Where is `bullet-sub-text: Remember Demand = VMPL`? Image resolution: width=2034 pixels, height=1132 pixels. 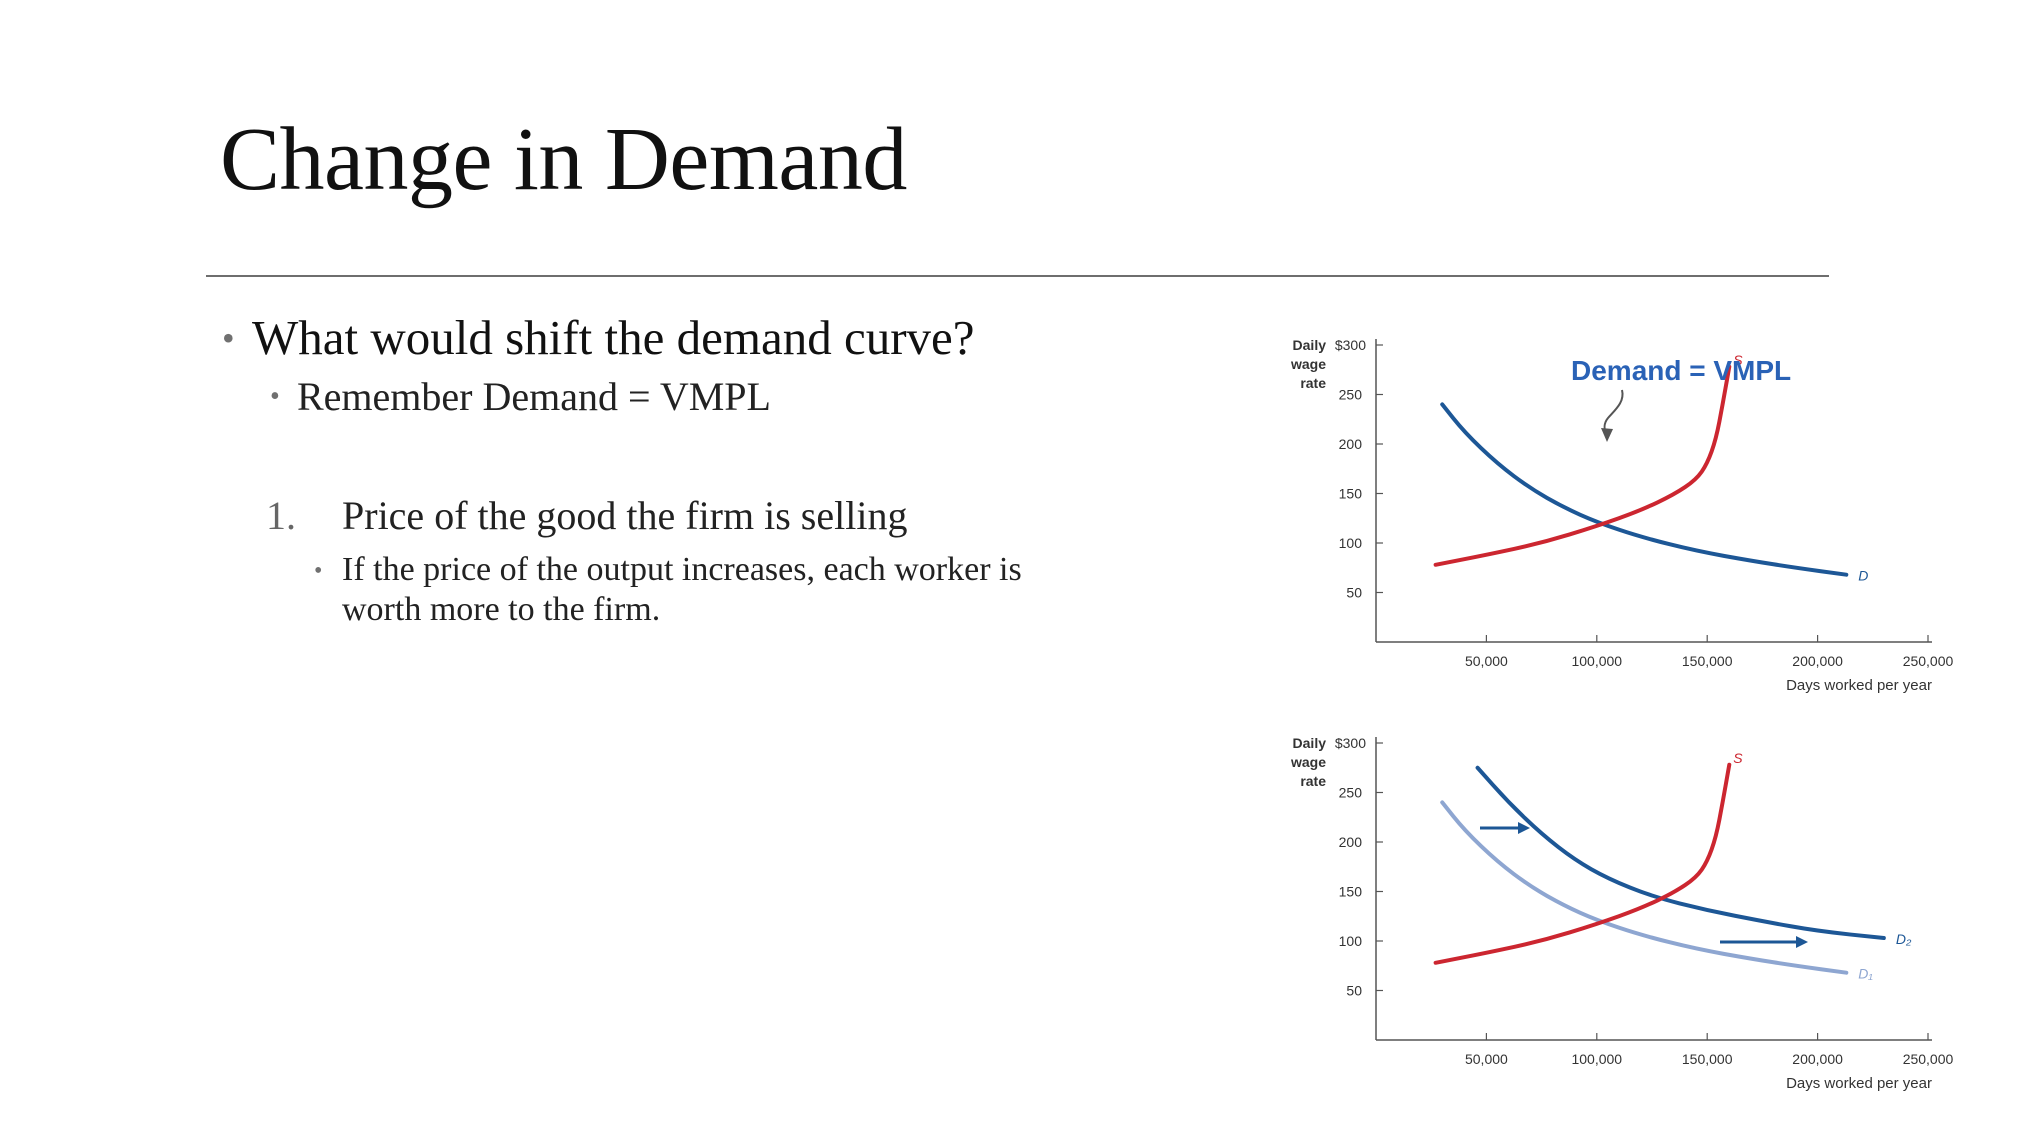 bullet-sub-text: Remember Demand = VMPL is located at coordinates (534, 396).